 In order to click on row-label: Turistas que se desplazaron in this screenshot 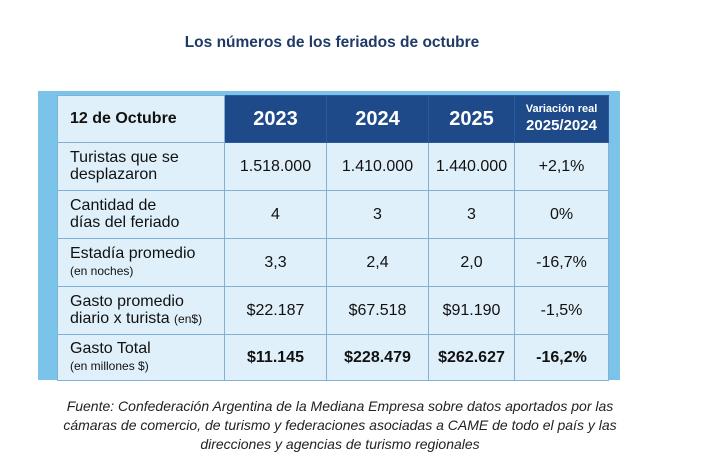, I will do `click(141, 167)`.